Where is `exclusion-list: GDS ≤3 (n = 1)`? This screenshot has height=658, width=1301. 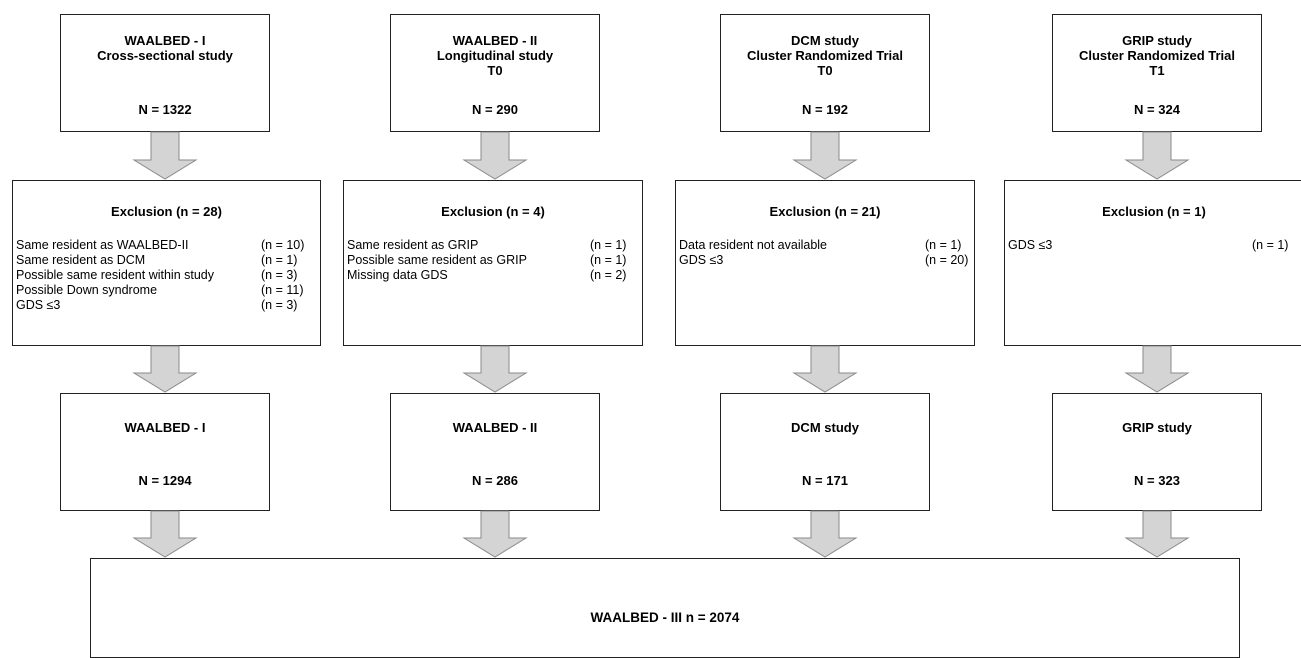 exclusion-list: GDS ≤3 (n = 1) is located at coordinates (1152, 245).